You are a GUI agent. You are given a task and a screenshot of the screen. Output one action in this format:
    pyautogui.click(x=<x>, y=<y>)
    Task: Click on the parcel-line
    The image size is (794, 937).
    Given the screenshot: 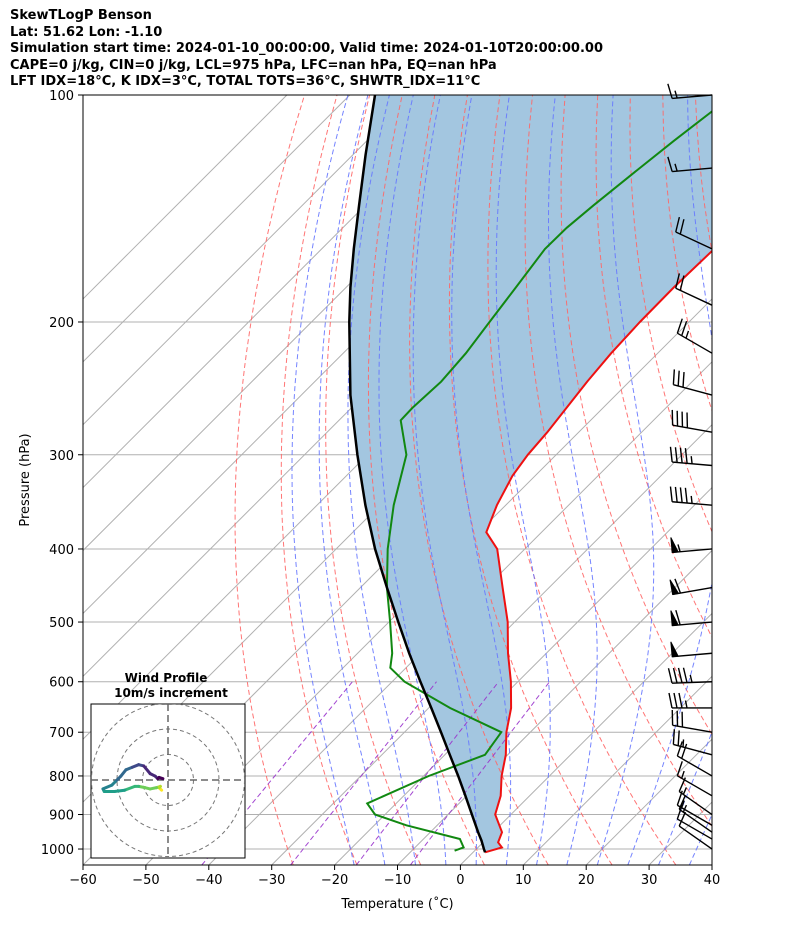 What is the action you would take?
    pyautogui.click(x=417, y=474)
    